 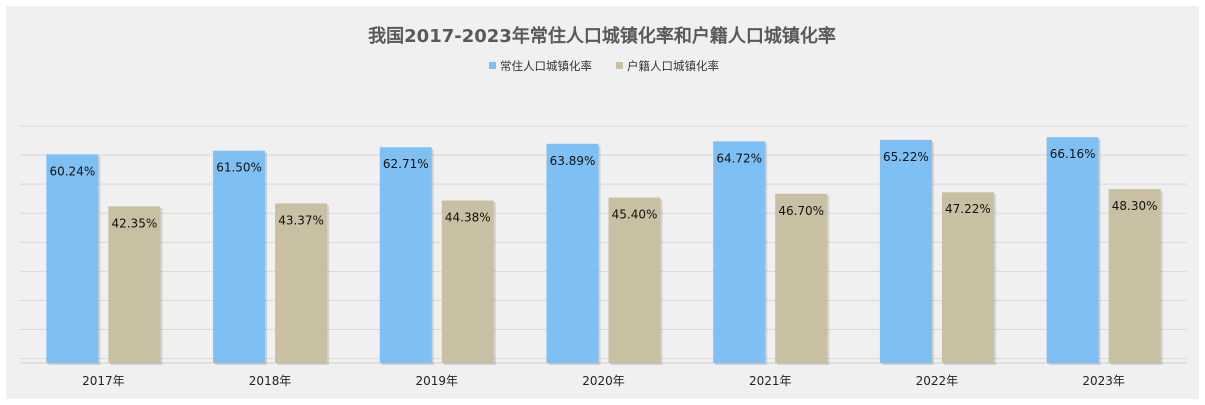 I want to click on x-tick-label: 2018年, so click(x=270, y=381).